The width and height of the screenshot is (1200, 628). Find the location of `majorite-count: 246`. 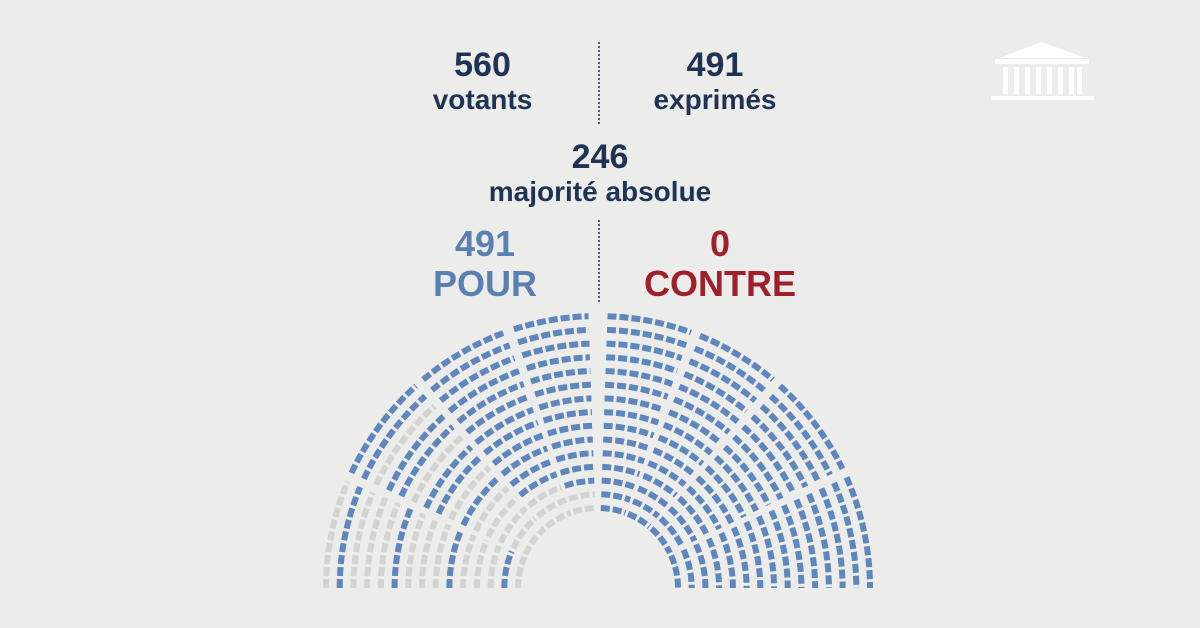

majorite-count: 246 is located at coordinates (600, 157).